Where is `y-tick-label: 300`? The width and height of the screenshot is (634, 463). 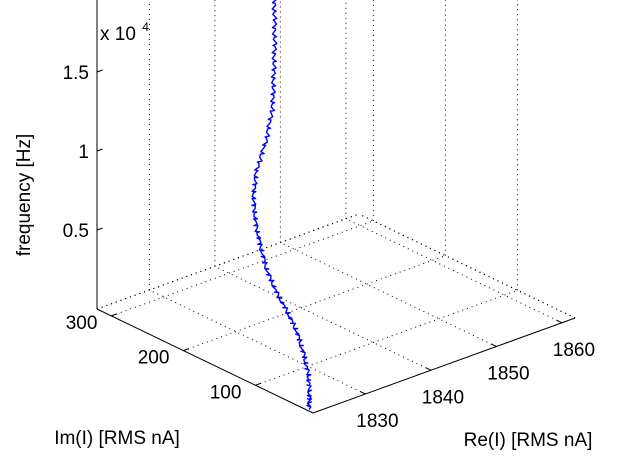
y-tick-label: 300 is located at coordinates (82, 323).